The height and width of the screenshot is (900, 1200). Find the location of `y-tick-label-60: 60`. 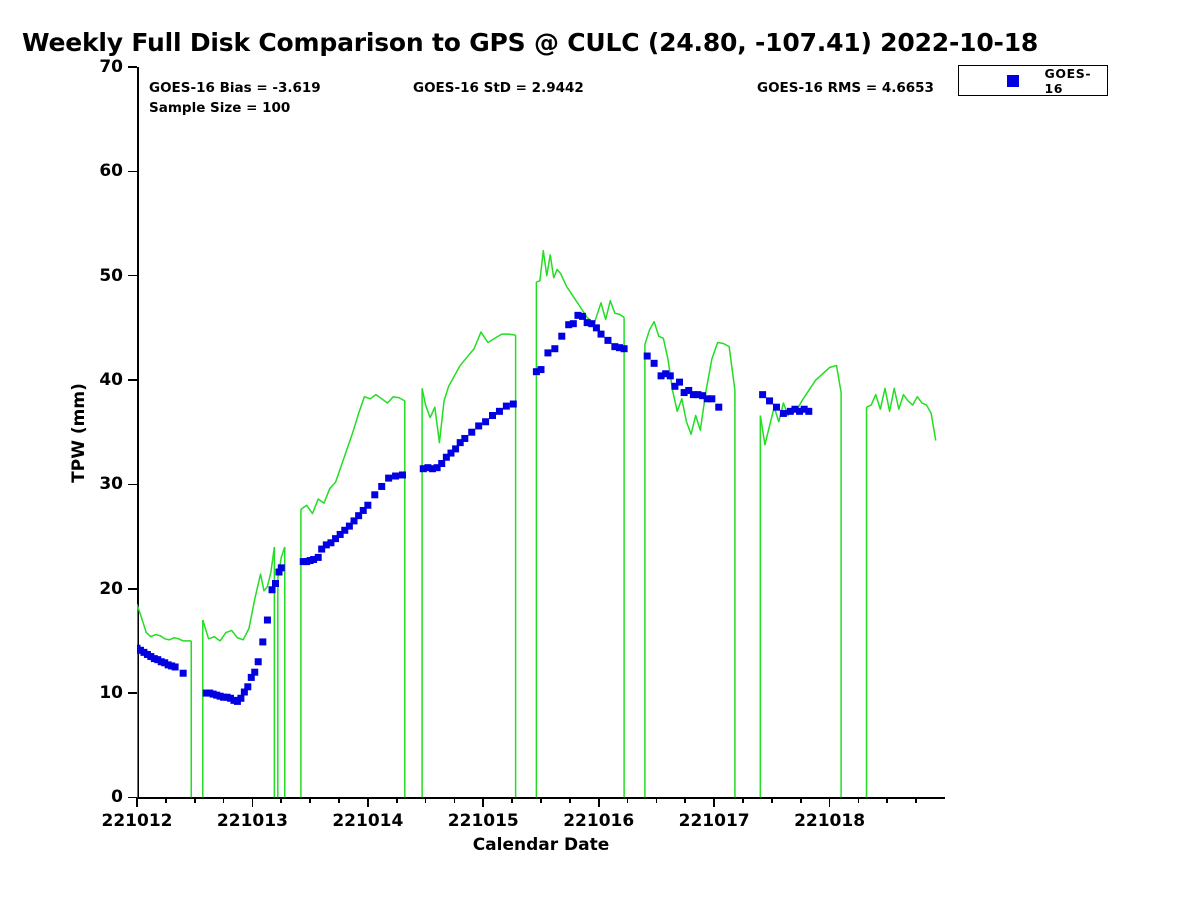

y-tick-label-60: 60 is located at coordinates (111, 171).